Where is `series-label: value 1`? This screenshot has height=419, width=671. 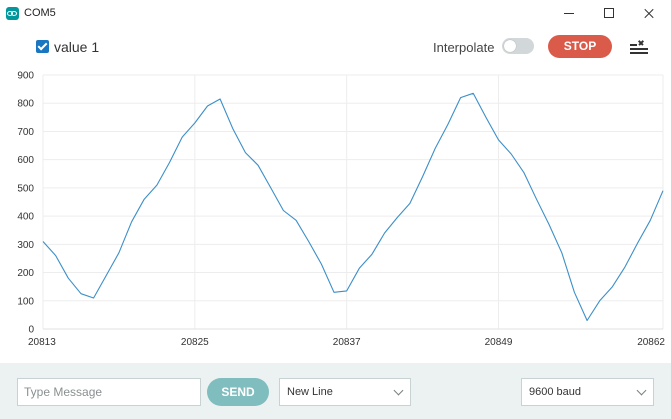 series-label: value 1 is located at coordinates (77, 47).